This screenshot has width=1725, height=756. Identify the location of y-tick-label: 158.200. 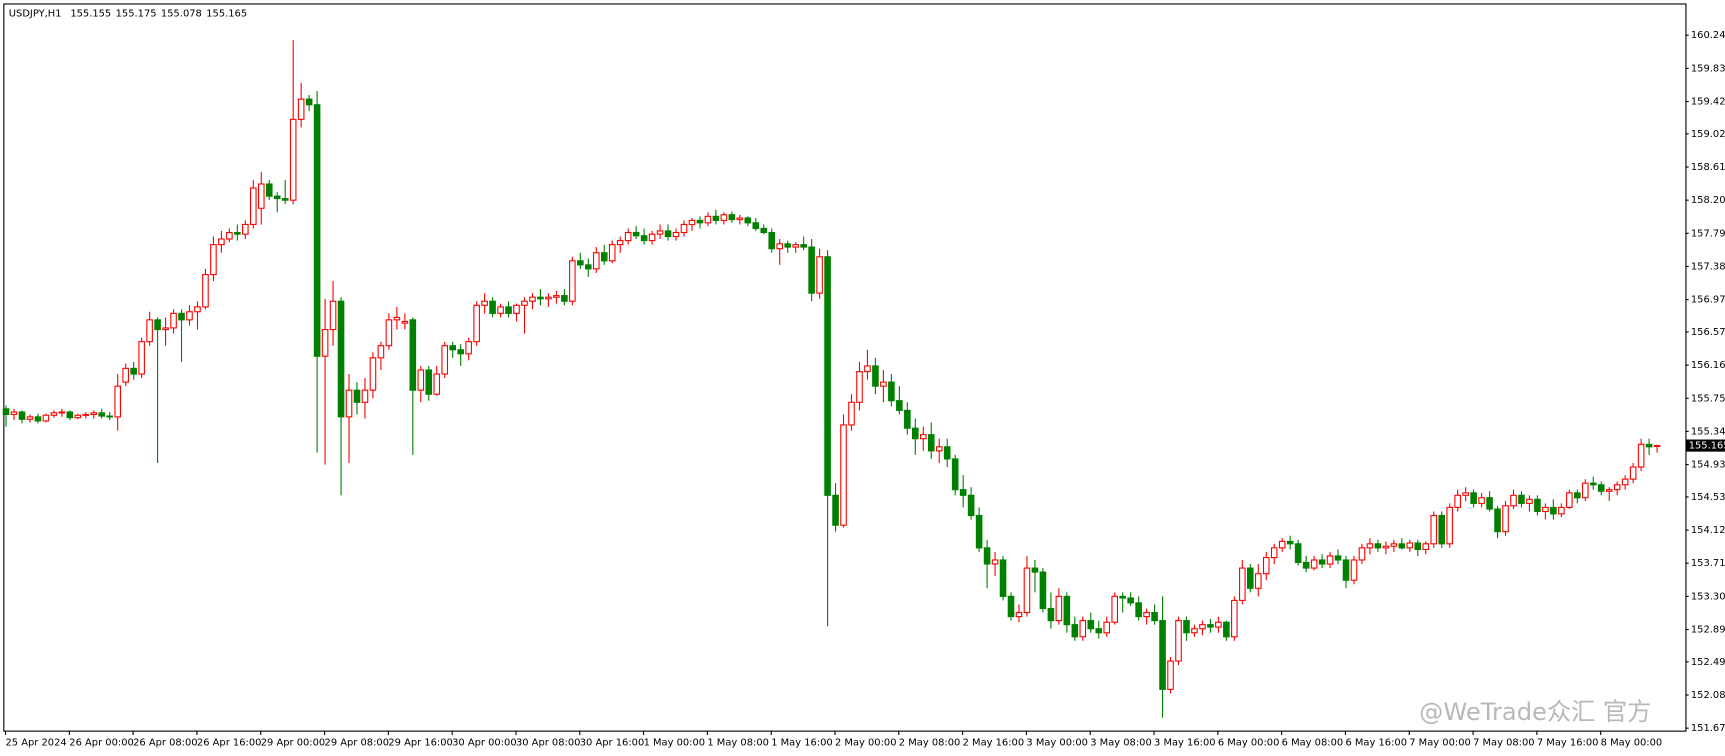
(1708, 200).